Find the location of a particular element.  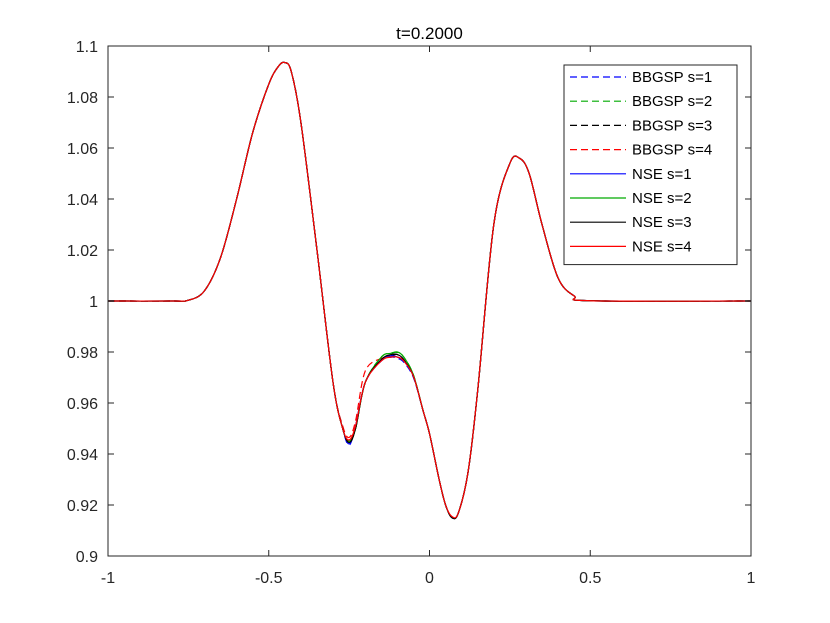

legend-label: BBGSP s=4 is located at coordinates (672, 150).